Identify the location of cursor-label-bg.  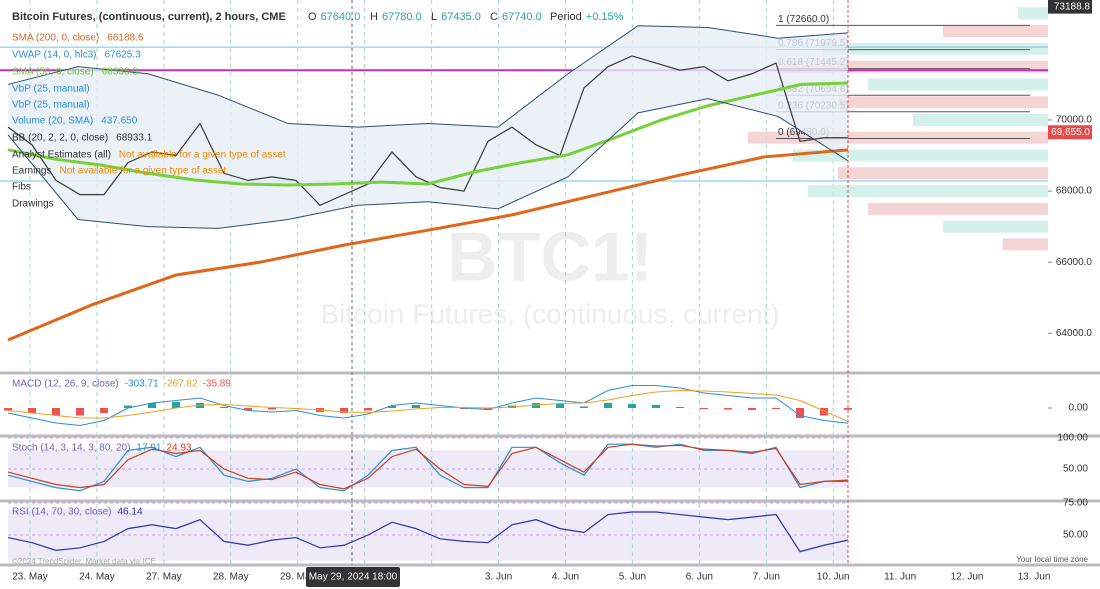
(353, 577).